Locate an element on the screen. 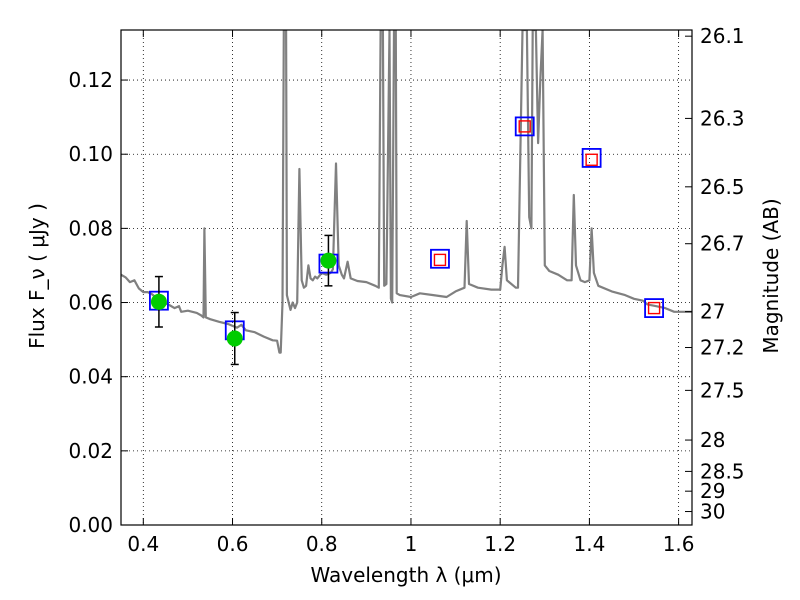  mag-tick-label: 27 is located at coordinates (712, 312).